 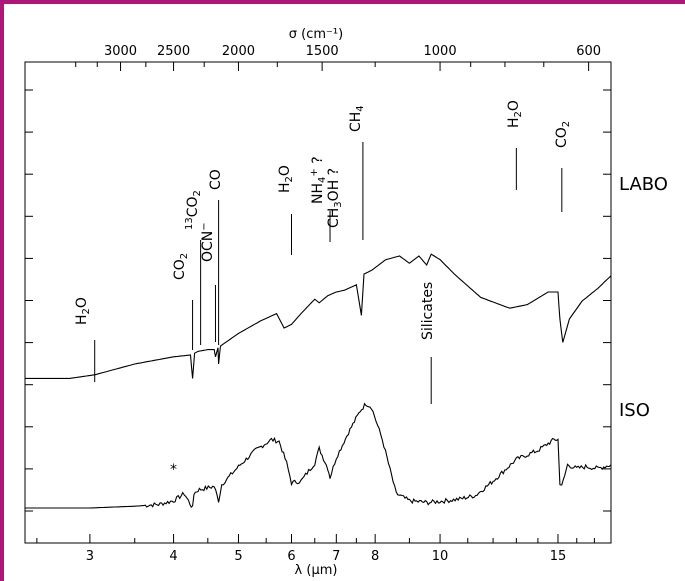 I want to click on label-ch4: CH4, so click(x=357, y=118).